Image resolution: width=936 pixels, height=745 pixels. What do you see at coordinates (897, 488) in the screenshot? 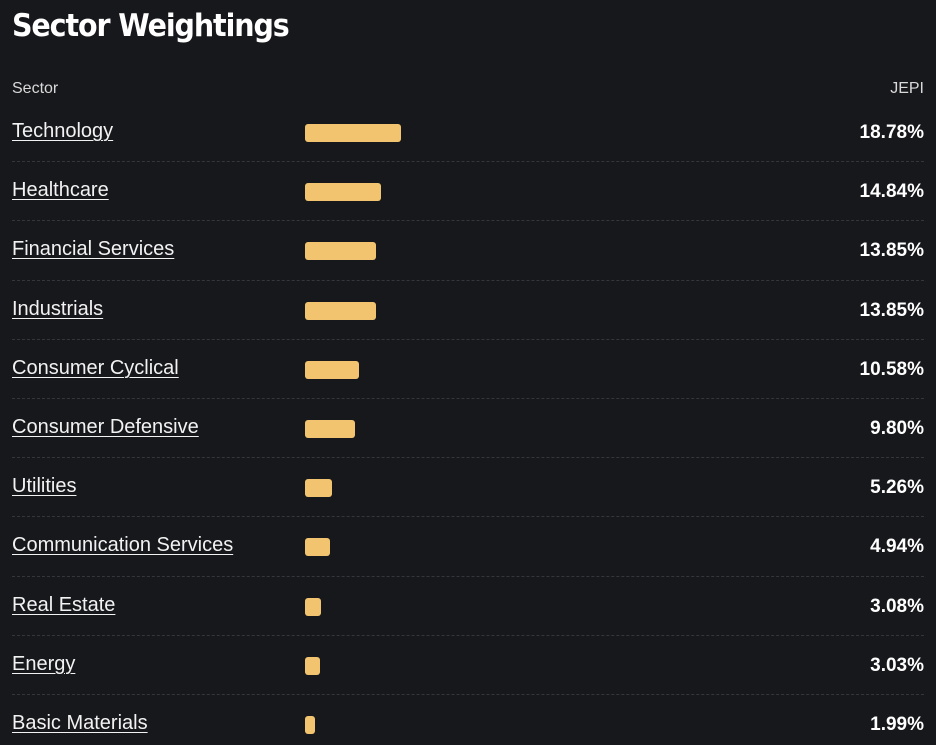
I see `weight-value: 5.26%` at bounding box center [897, 488].